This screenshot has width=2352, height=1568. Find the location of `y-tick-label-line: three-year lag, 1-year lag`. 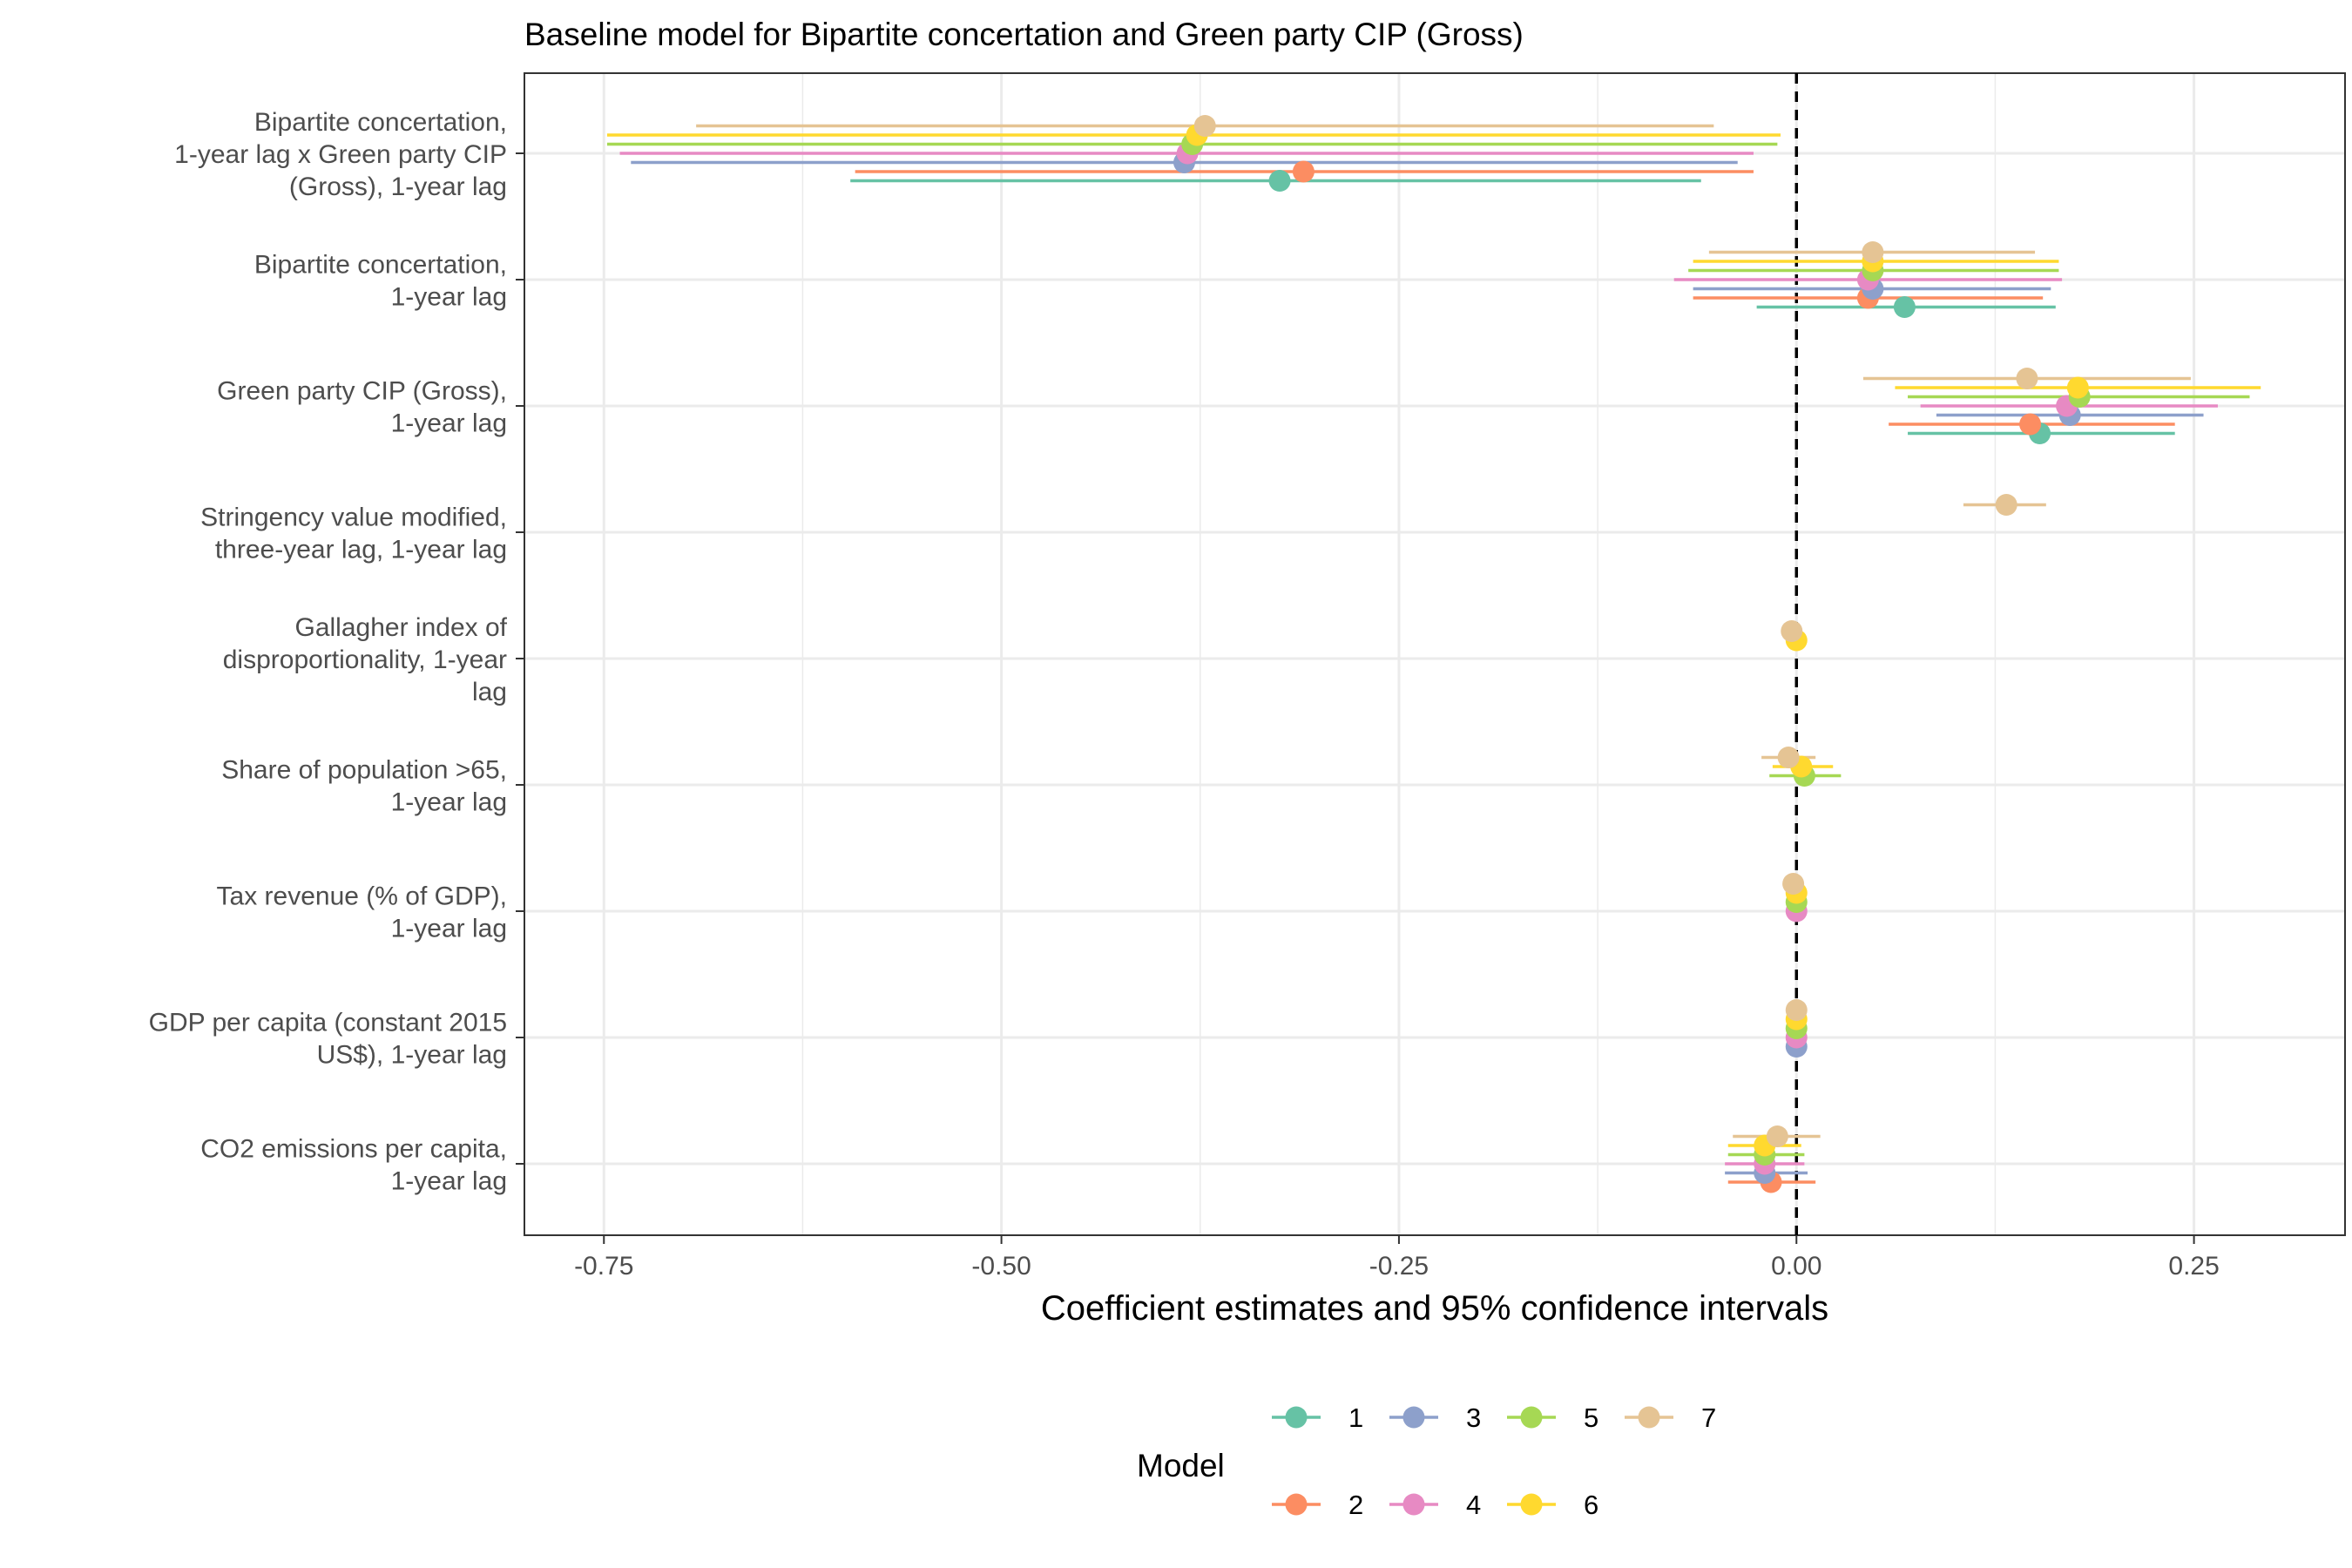

y-tick-label-line: three-year lag, 1-year lag is located at coordinates (361, 550).